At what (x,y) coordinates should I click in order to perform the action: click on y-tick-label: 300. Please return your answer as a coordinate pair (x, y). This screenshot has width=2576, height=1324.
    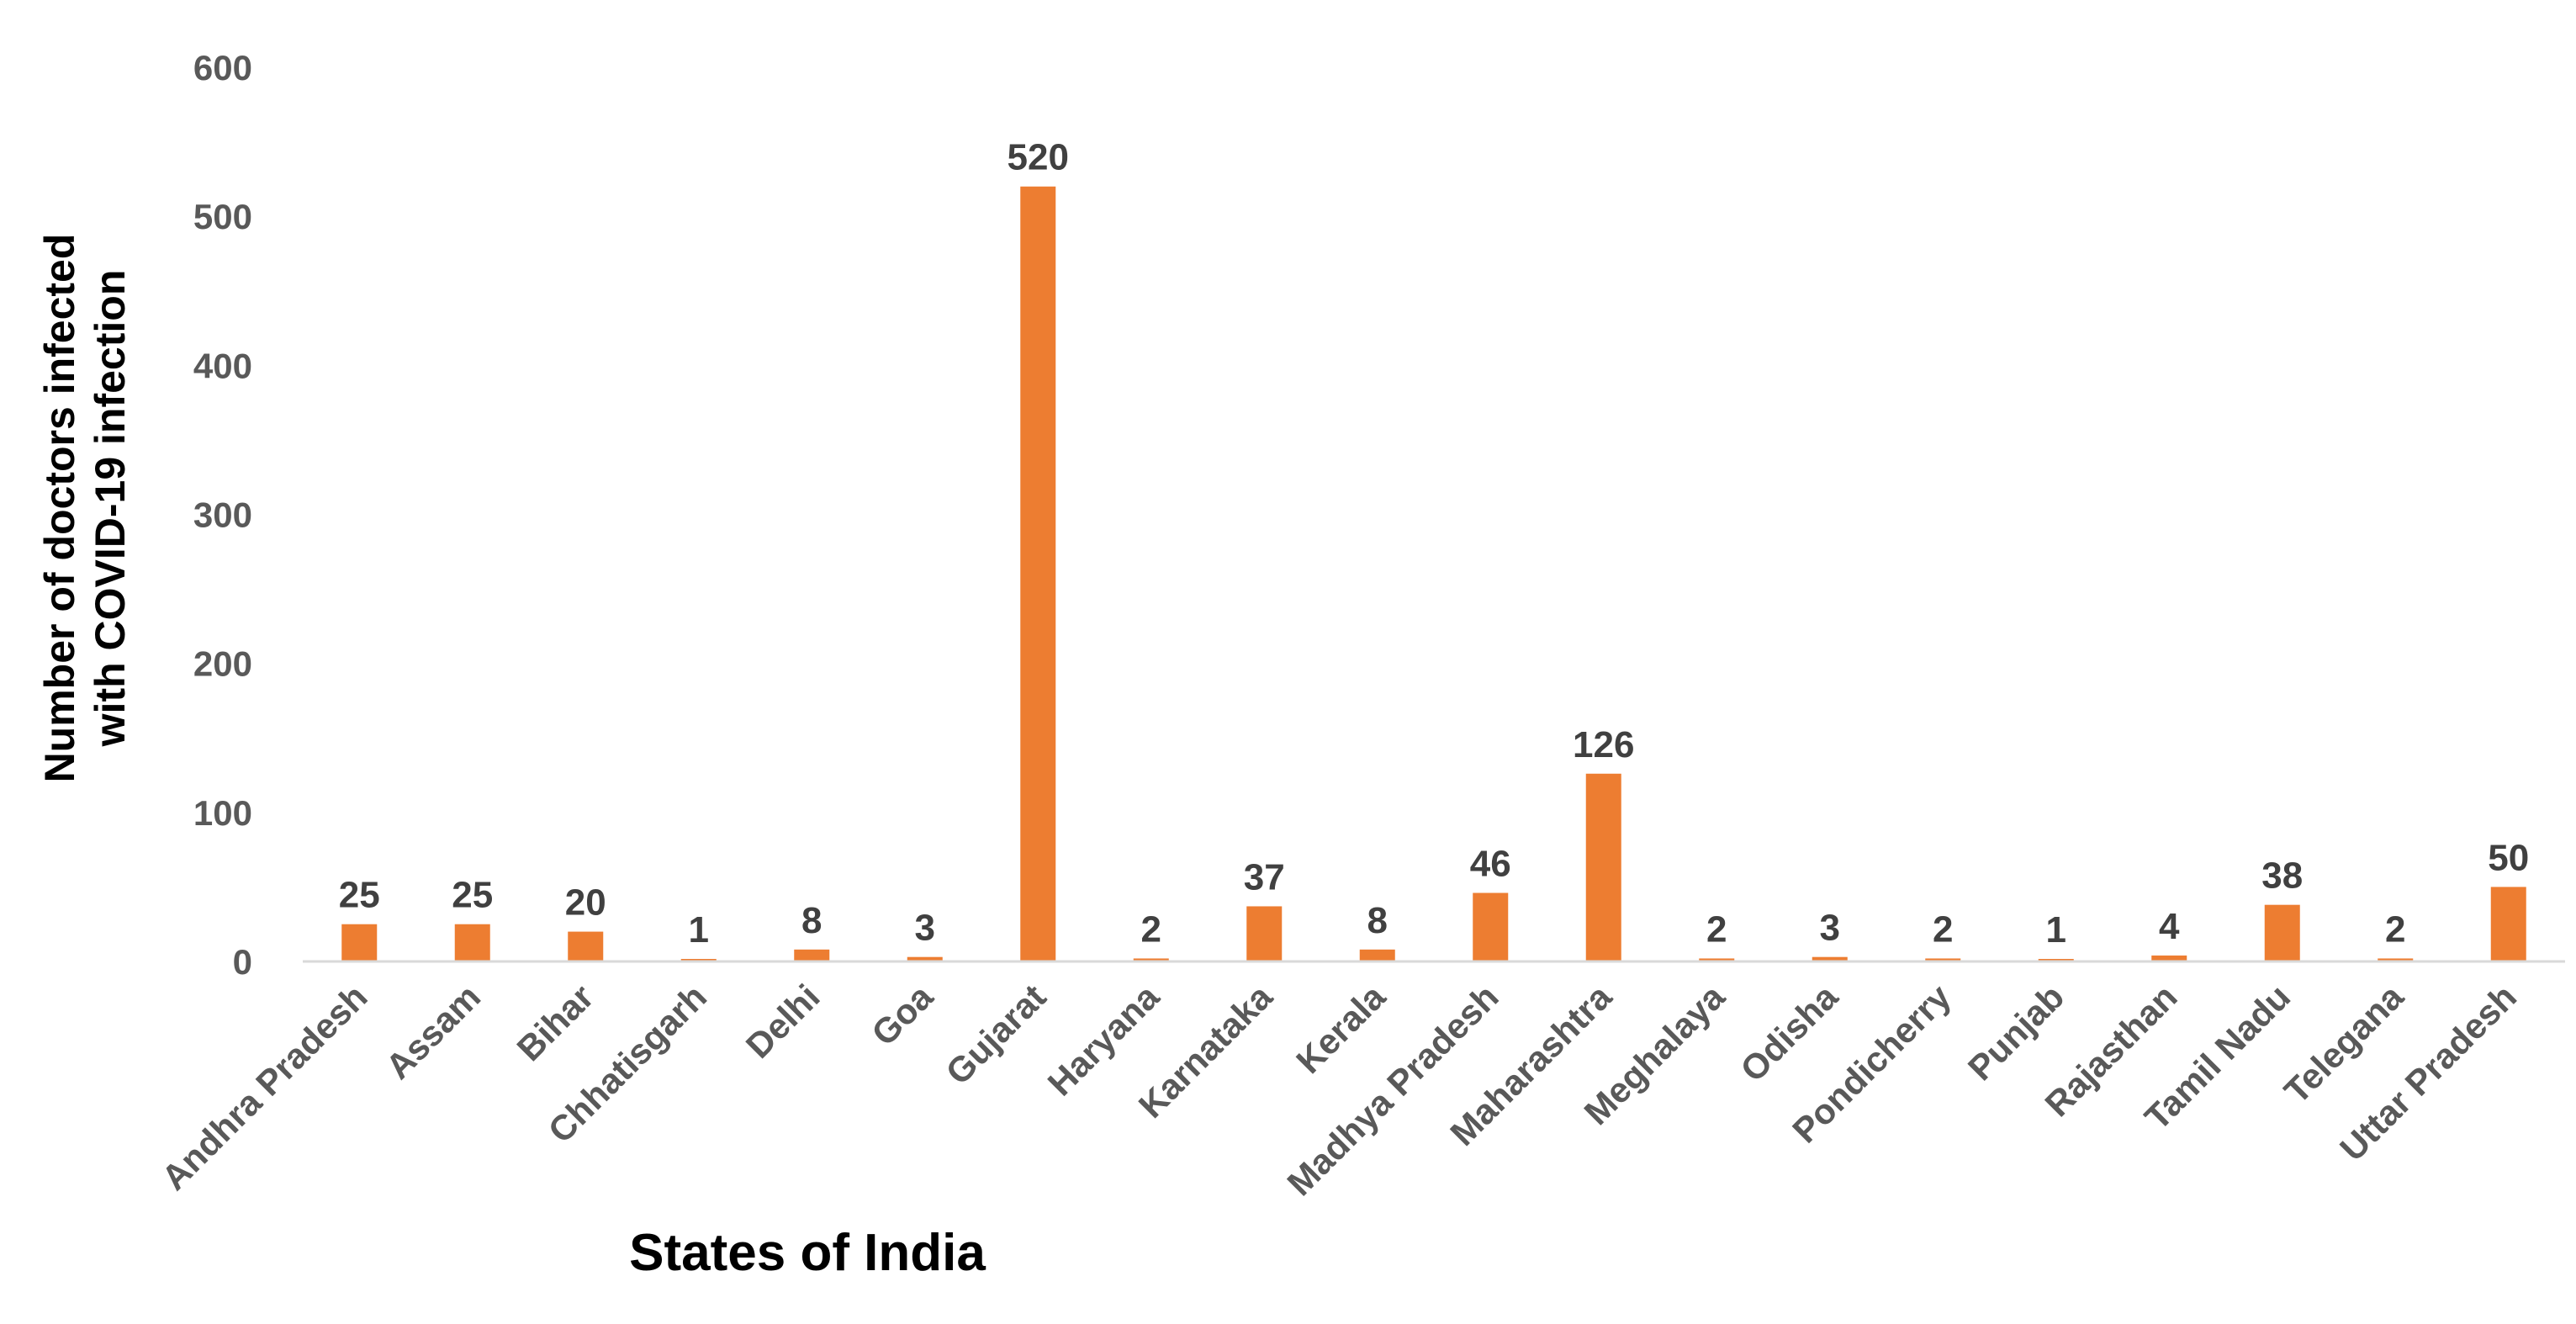
    Looking at the image, I should click on (222, 515).